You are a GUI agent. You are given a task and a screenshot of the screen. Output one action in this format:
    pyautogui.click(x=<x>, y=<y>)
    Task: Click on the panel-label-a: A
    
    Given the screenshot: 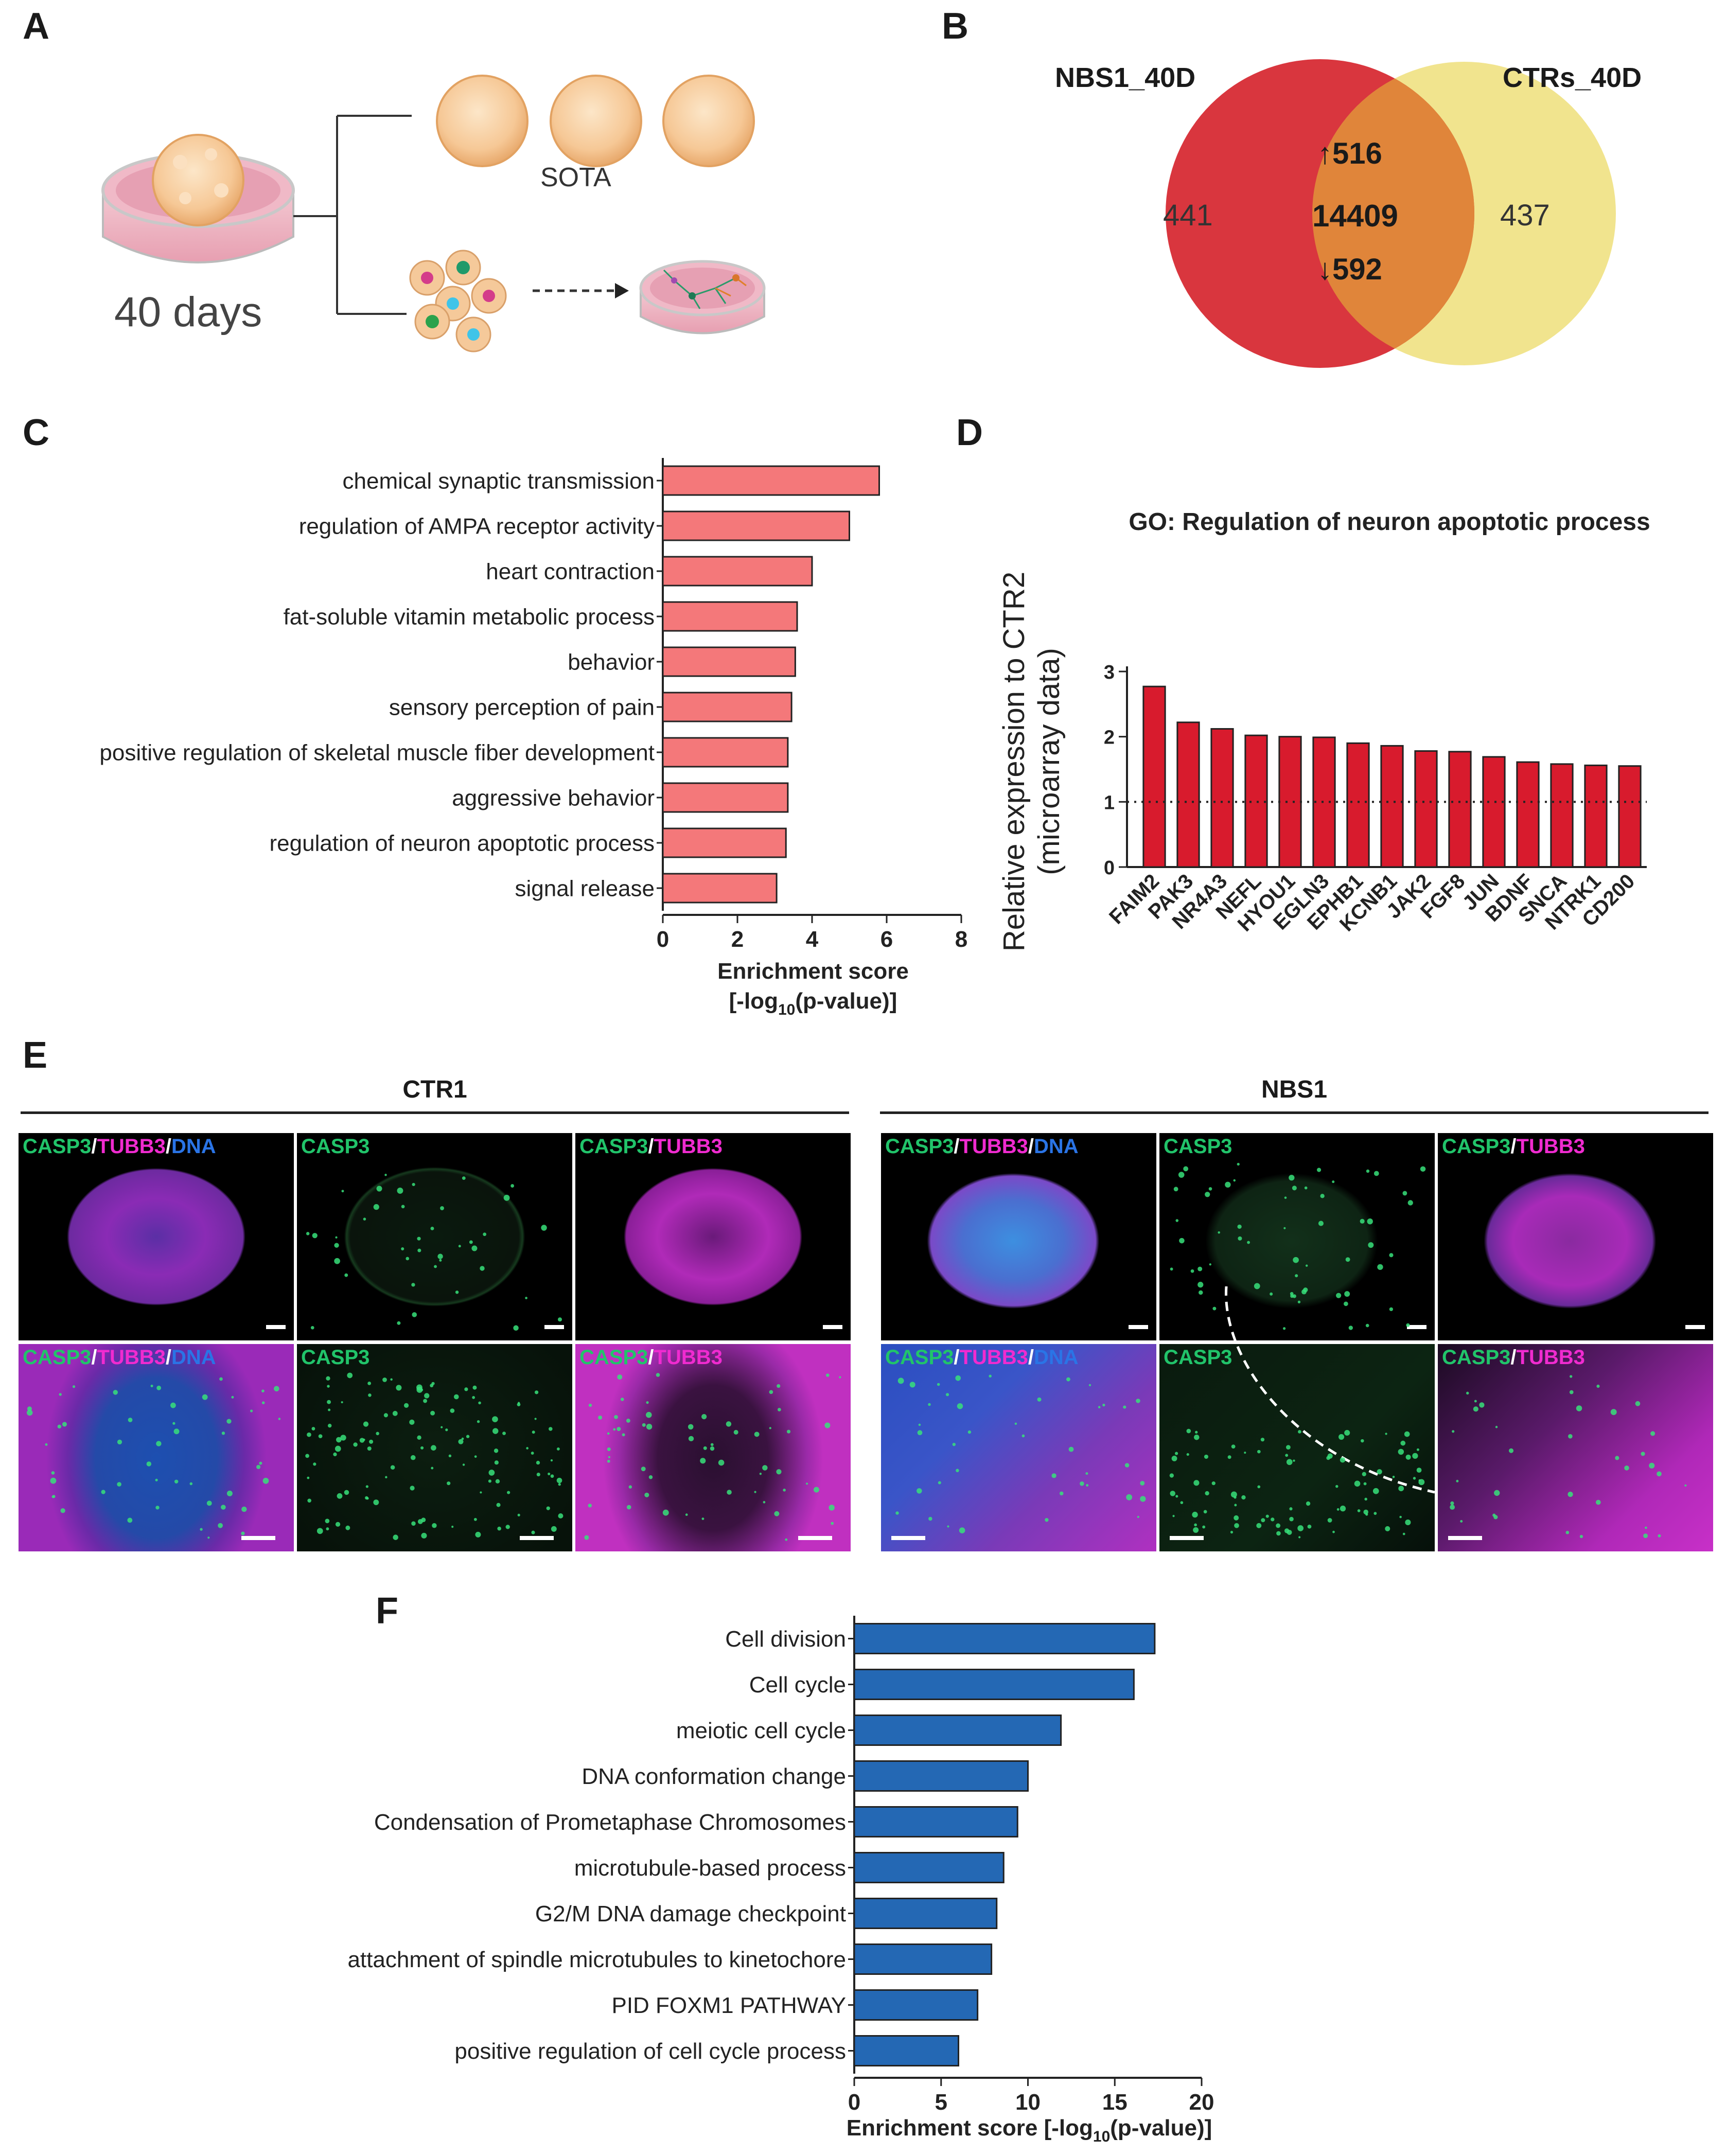 What is the action you would take?
    pyautogui.click(x=36, y=26)
    